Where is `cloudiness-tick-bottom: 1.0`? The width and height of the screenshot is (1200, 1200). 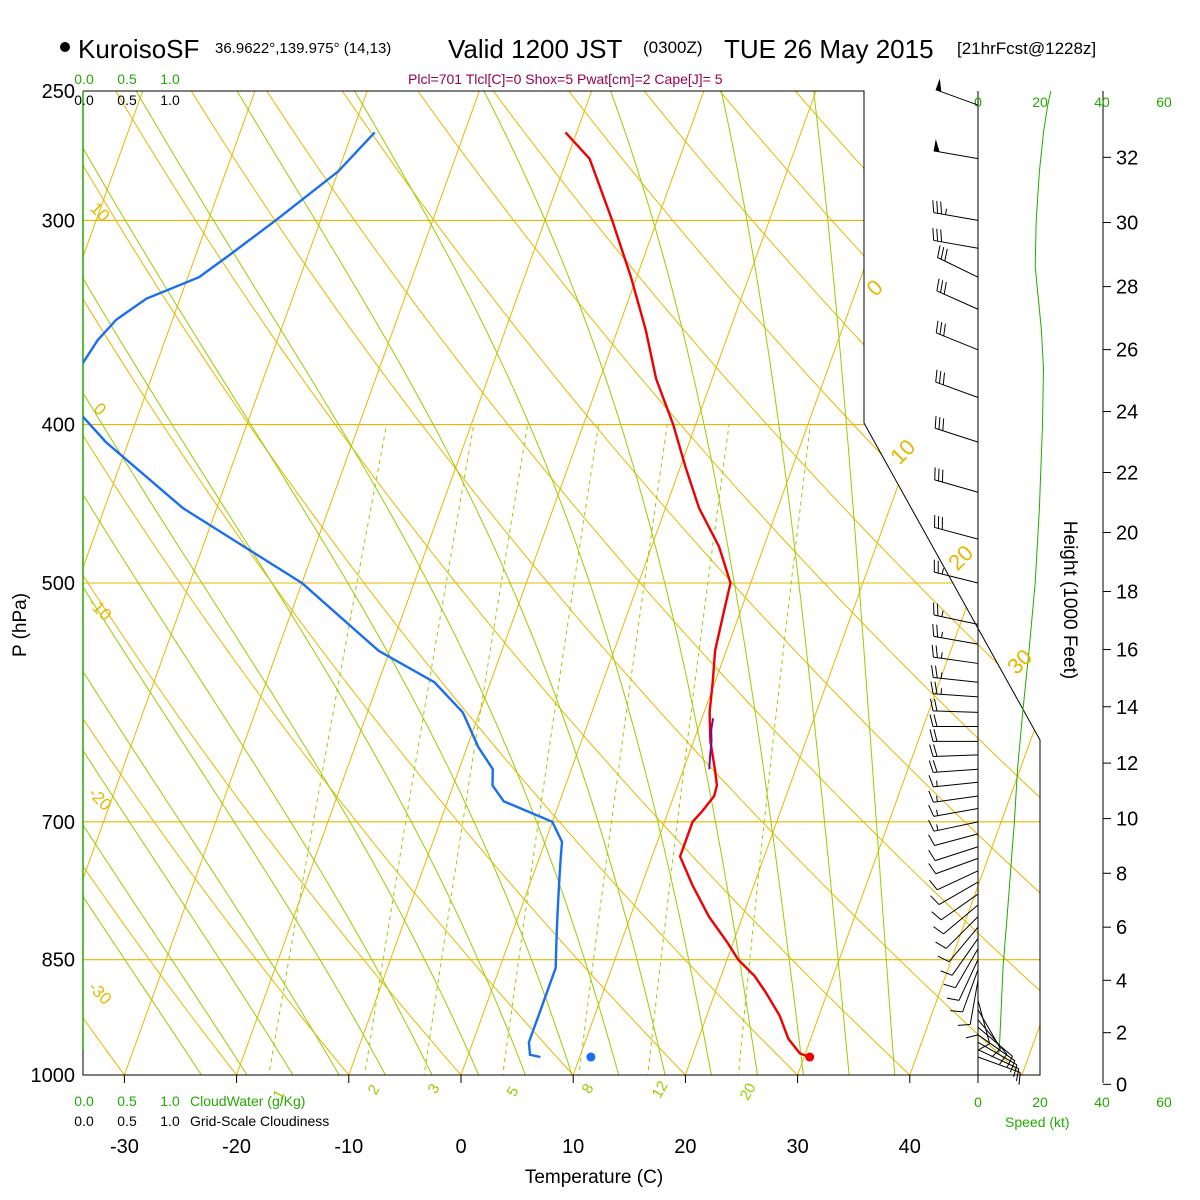 cloudiness-tick-bottom: 1.0 is located at coordinates (170, 1121).